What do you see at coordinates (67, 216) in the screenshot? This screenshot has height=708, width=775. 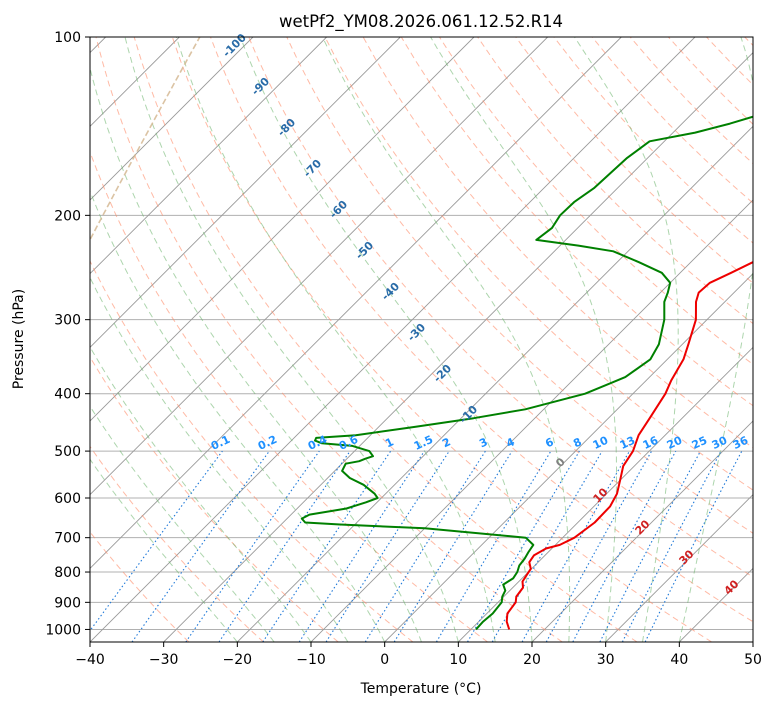 I see `y-tick-label: 200` at bounding box center [67, 216].